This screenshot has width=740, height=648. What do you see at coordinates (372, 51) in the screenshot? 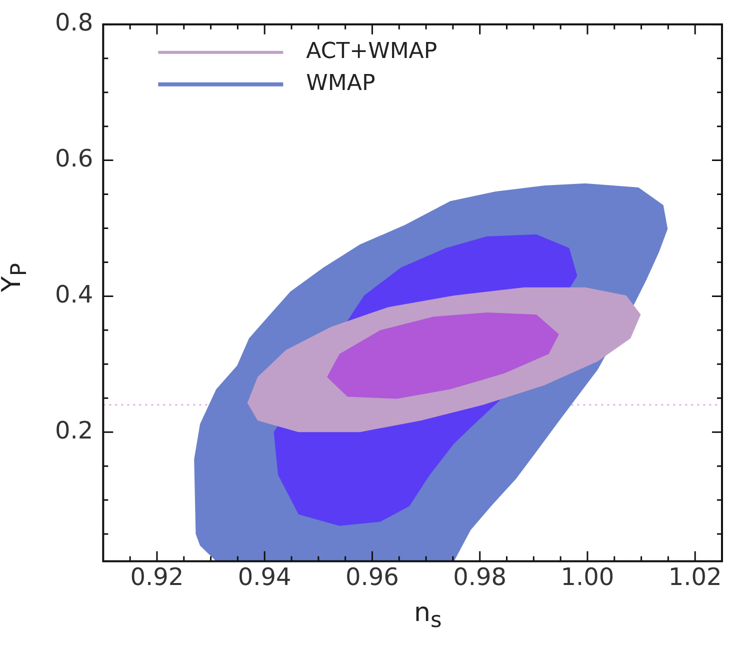
I see `text: ACT+WMAP` at bounding box center [372, 51].